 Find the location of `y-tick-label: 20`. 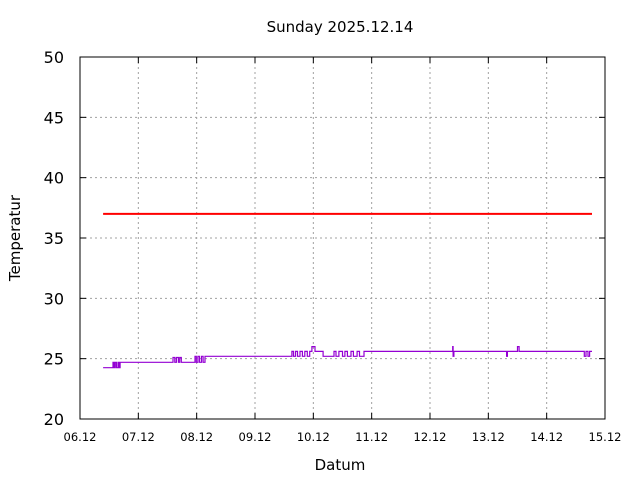

y-tick-label: 20 is located at coordinates (54, 419).